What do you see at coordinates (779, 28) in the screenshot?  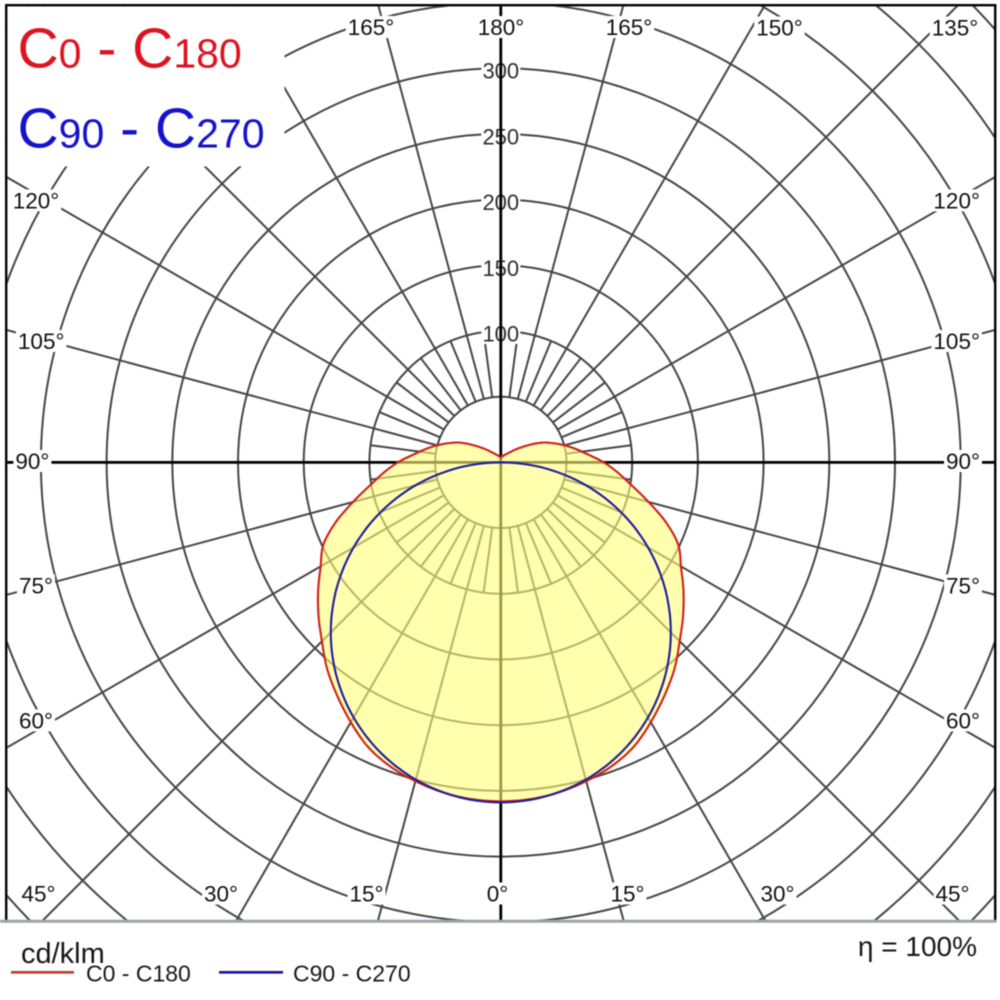 I see `svg-text: 150°` at bounding box center [779, 28].